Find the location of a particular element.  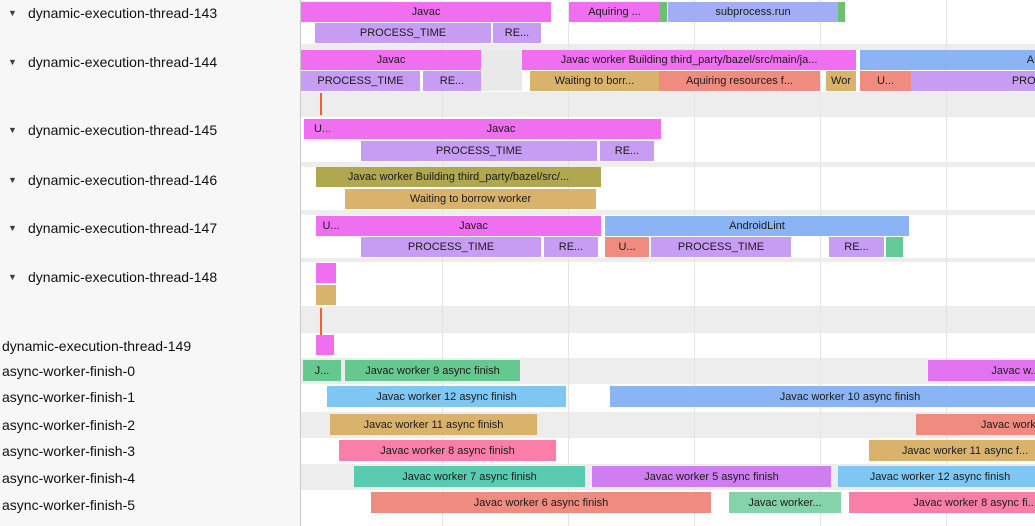

trace-slice: Waiting to borrow worker is located at coordinates (470, 199).